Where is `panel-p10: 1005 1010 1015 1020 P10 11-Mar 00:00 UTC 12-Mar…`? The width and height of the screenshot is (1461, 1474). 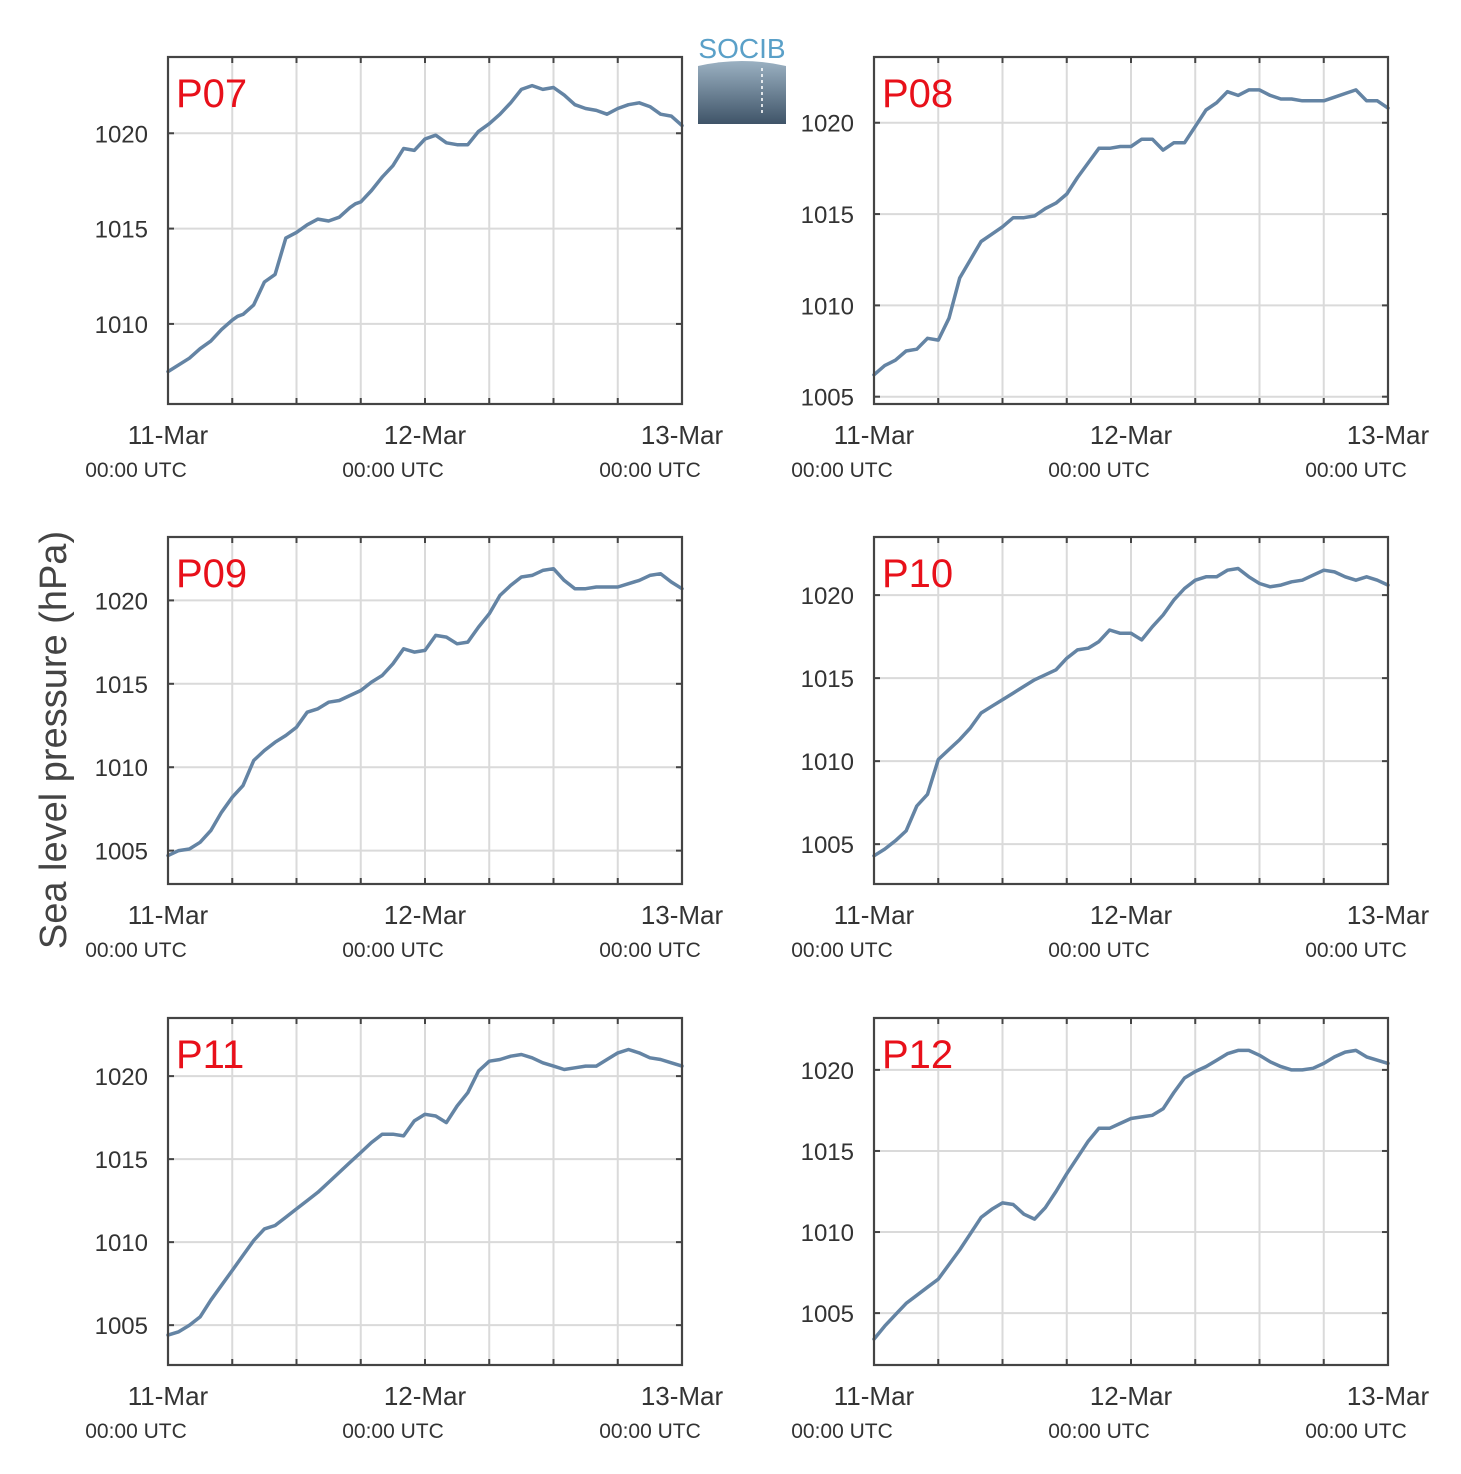
panel-p10: 1005 1010 1015 1020 P10 11-Mar 00:00 UTC 12-Mar… is located at coordinates (1110, 748).